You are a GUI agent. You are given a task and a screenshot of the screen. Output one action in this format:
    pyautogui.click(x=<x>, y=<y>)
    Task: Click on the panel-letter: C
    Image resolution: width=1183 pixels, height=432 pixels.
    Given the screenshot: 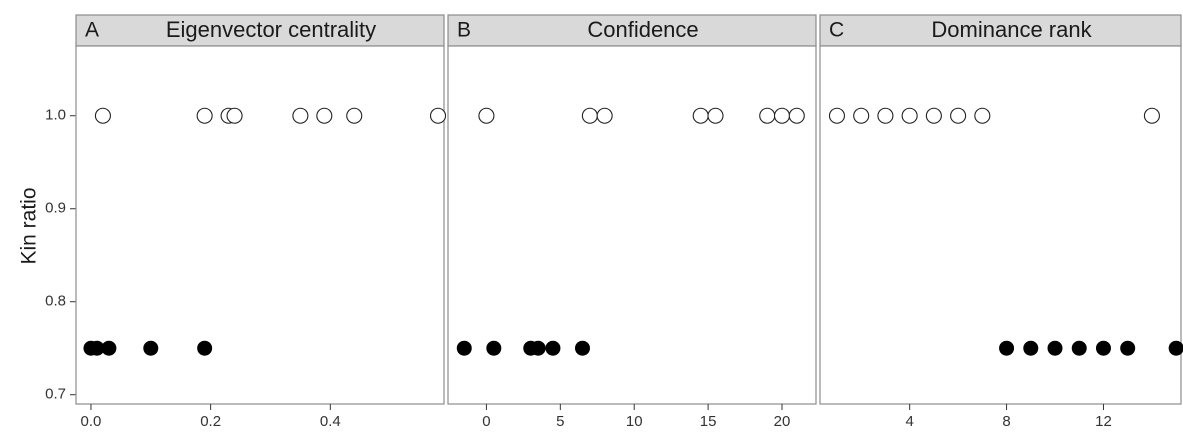 What is the action you would take?
    pyautogui.click(x=836, y=30)
    